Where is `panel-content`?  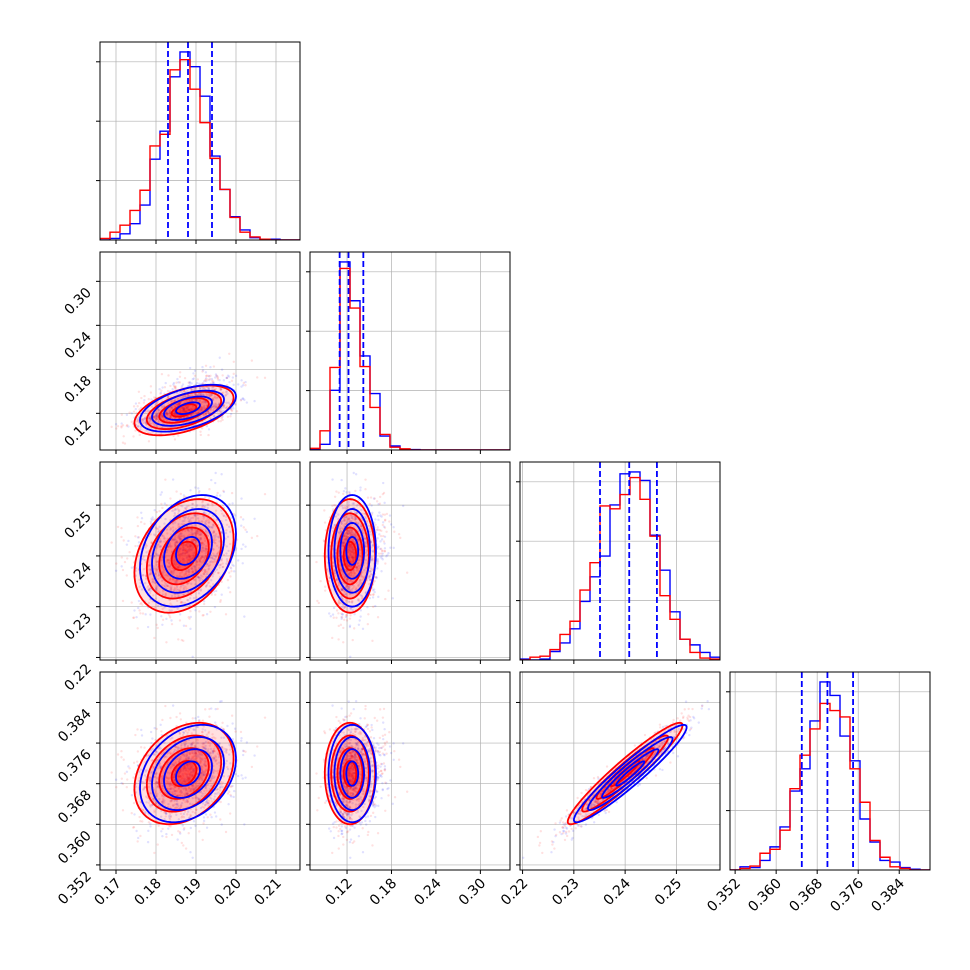
panel-content is located at coordinates (200, 351).